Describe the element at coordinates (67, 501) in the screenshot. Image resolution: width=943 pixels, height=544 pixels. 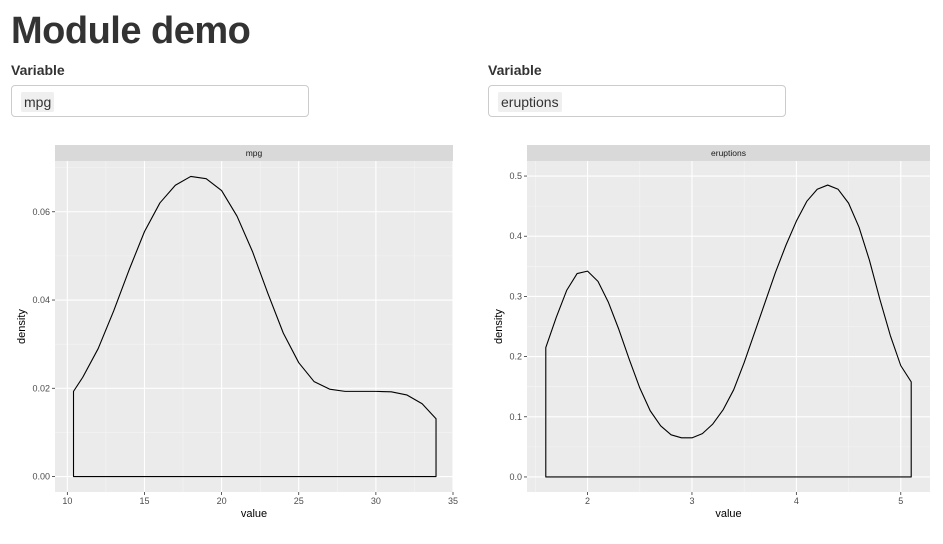
I see `x-tick-label: 10` at that location.